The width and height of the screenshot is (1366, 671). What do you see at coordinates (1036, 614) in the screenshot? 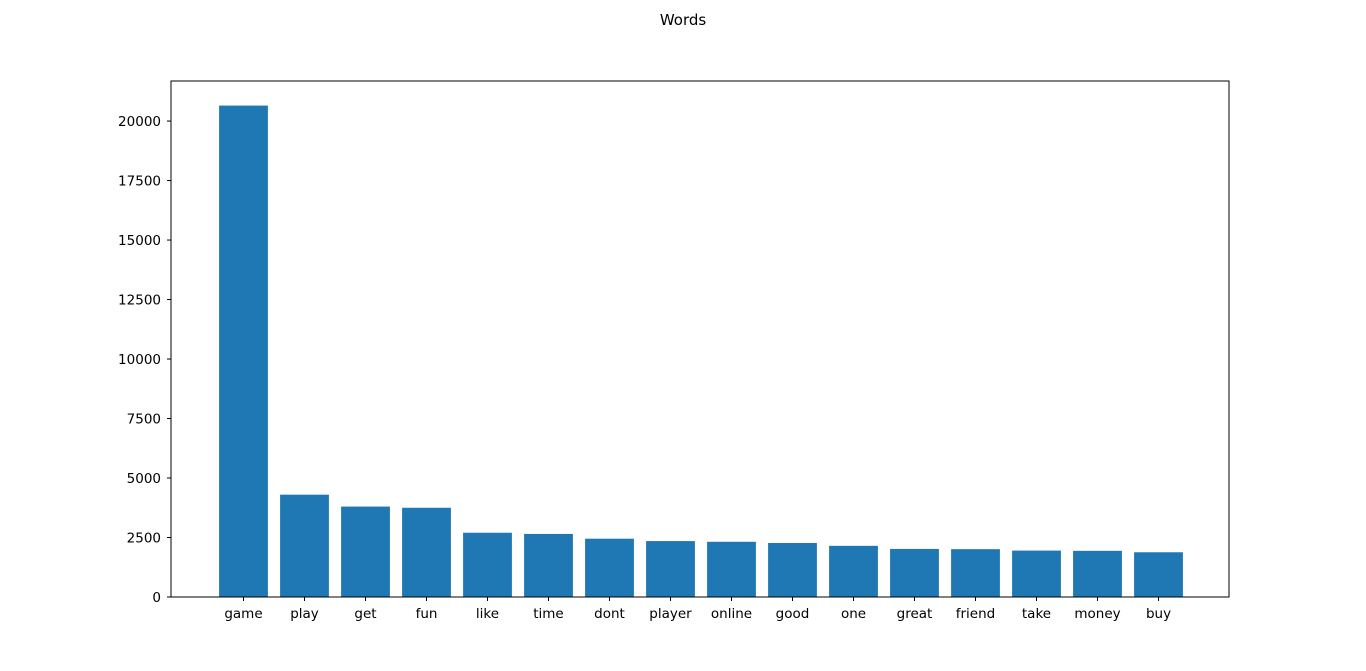
I see `x-tick-label: take` at bounding box center [1036, 614].